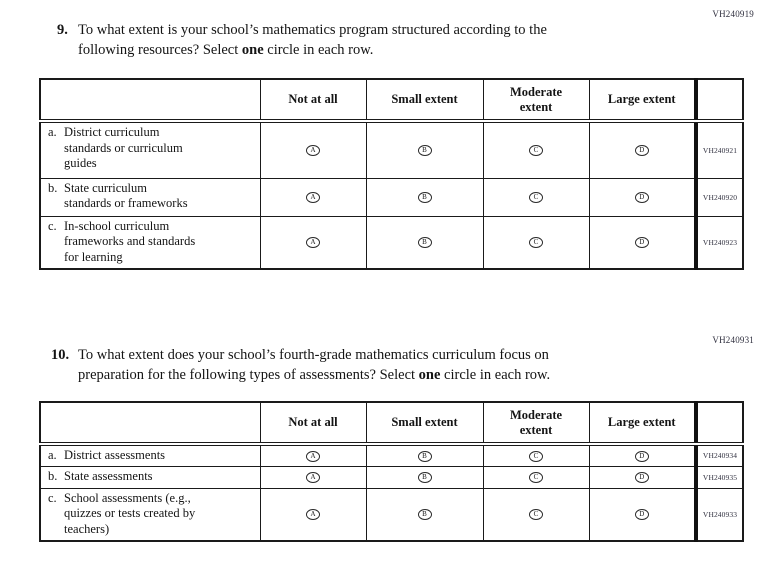 This screenshot has width=768, height=579. Describe the element at coordinates (60, 355) in the screenshot. I see `question-10-number: 10.` at that location.